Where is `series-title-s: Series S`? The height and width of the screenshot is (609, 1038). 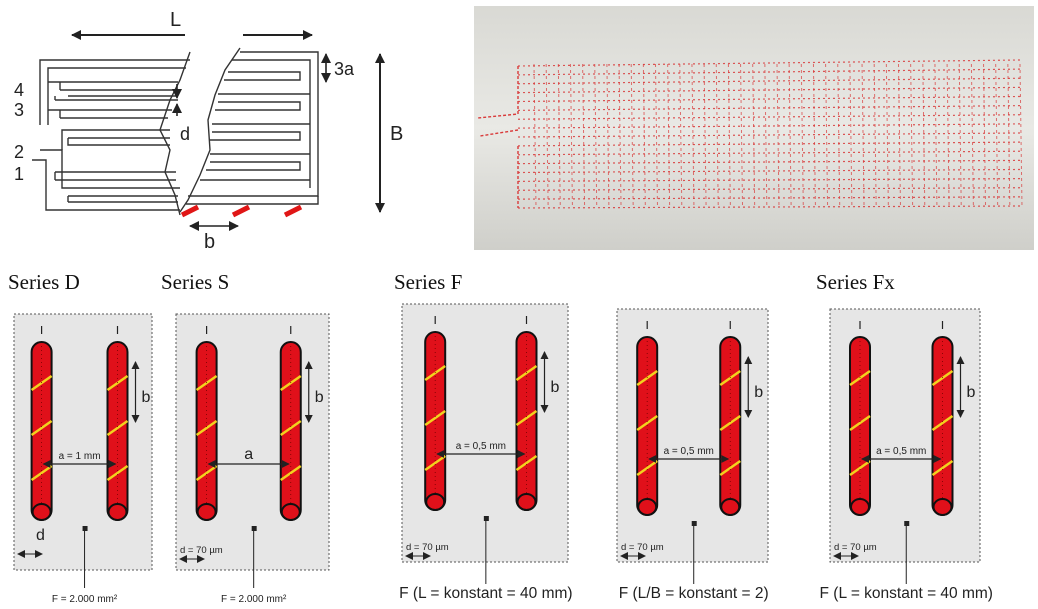 series-title-s: Series S is located at coordinates (195, 282).